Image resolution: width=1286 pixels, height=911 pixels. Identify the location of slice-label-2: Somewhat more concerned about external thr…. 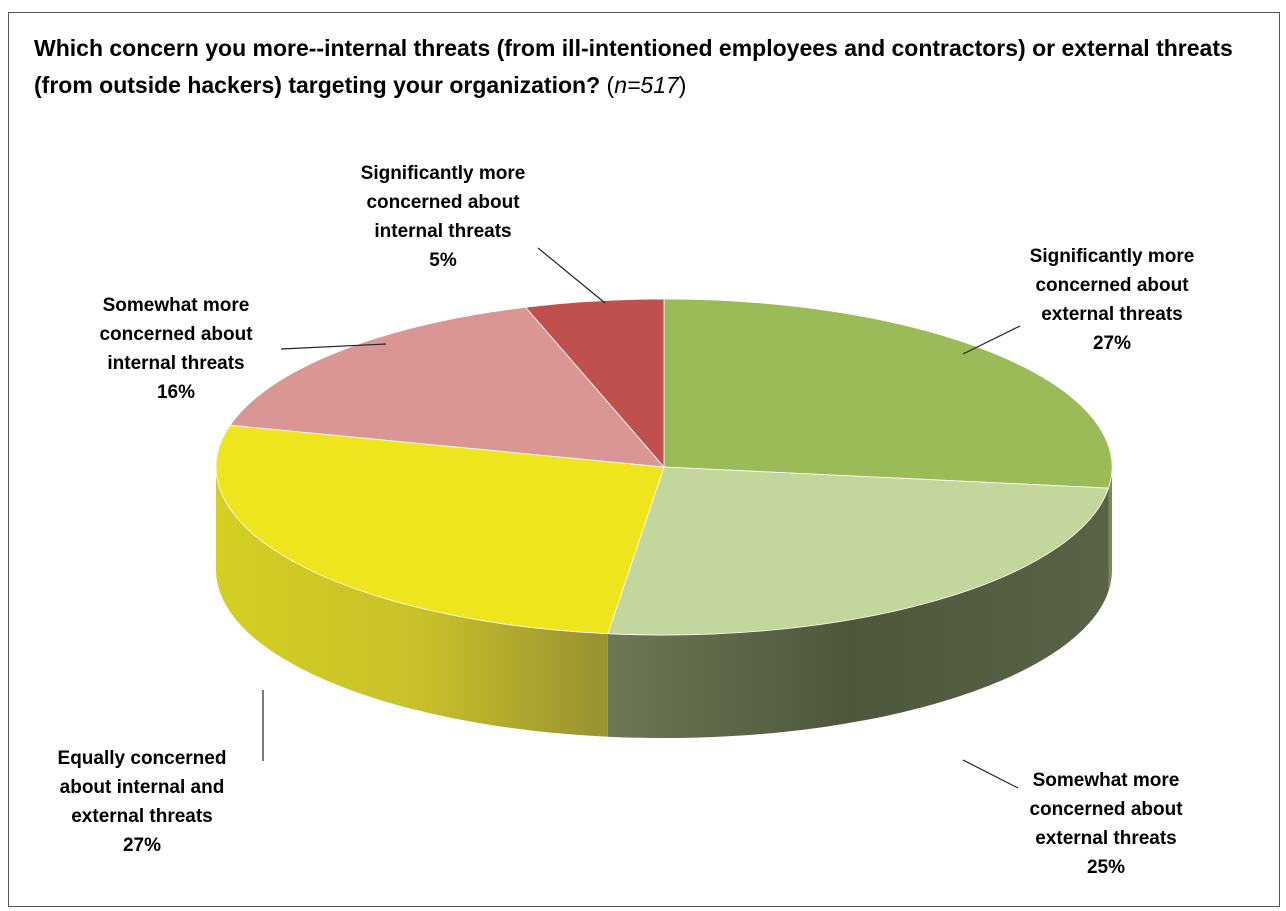
(1106, 809).